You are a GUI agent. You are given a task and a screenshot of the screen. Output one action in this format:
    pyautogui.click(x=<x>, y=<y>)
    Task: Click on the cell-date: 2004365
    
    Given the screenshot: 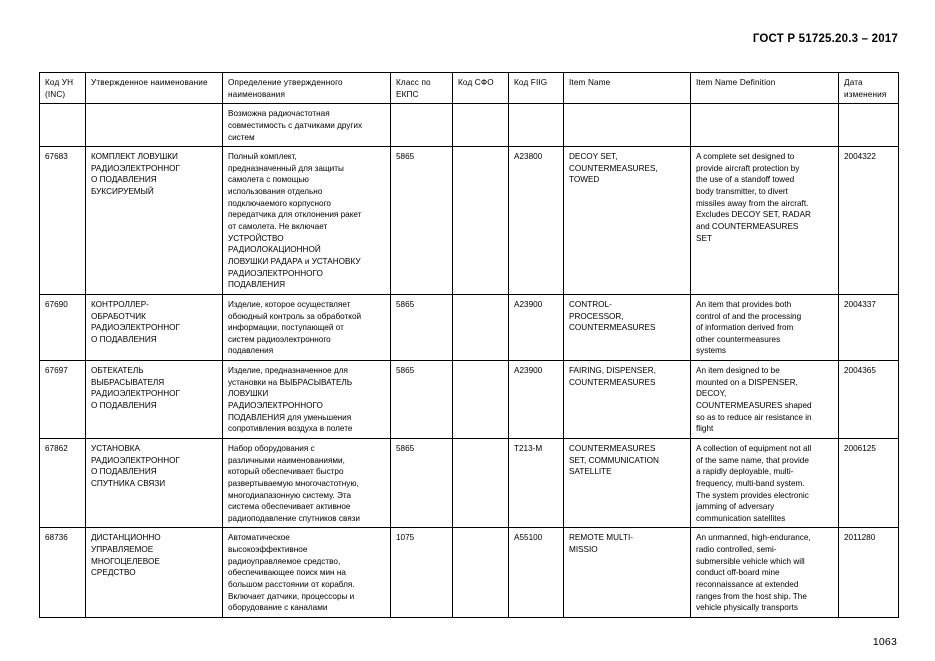 What is the action you would take?
    pyautogui.click(x=868, y=399)
    